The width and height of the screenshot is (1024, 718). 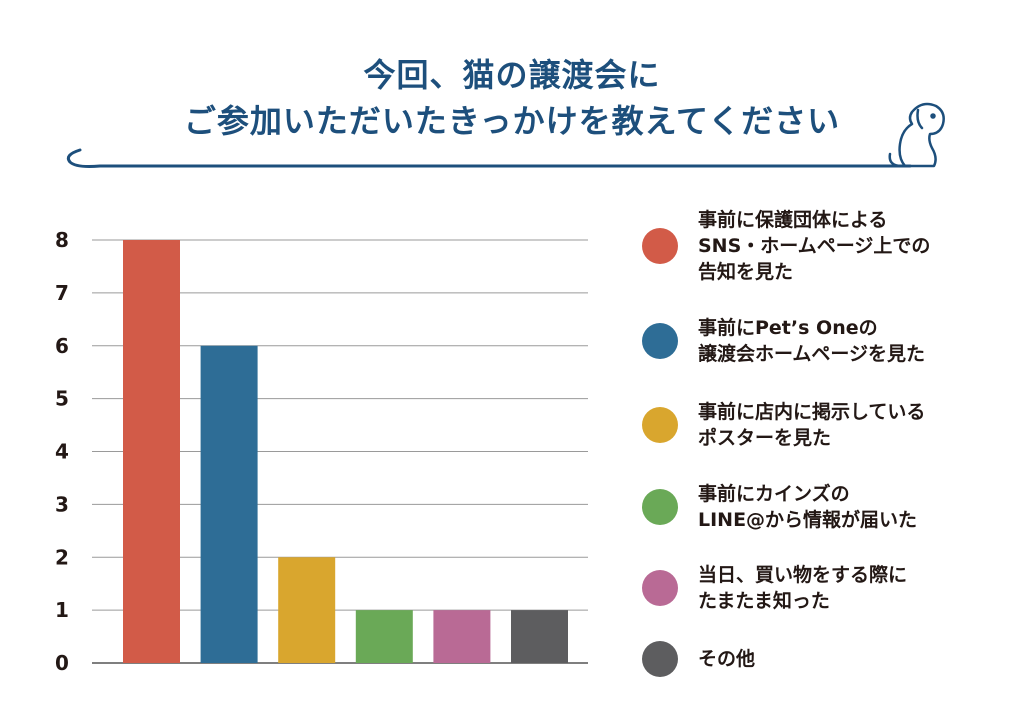 What do you see at coordinates (62, 293) in the screenshot?
I see `y-tick-label: 7` at bounding box center [62, 293].